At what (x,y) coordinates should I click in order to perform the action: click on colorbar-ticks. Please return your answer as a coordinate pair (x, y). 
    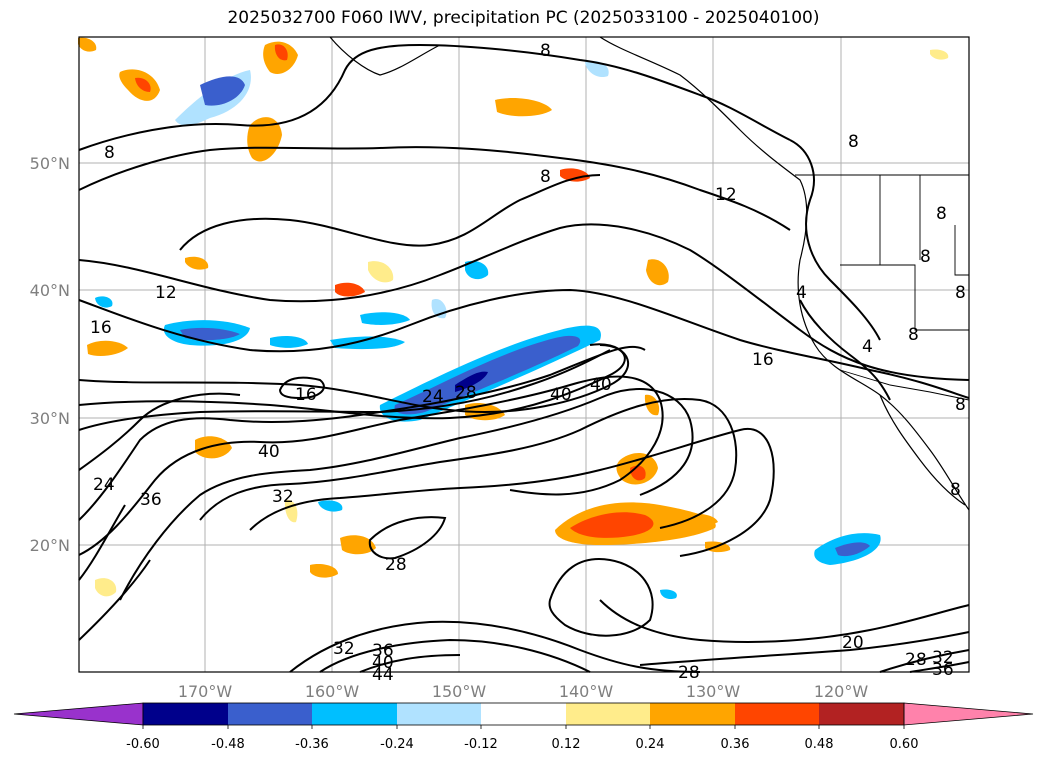
    Looking at the image, I should click on (523, 727).